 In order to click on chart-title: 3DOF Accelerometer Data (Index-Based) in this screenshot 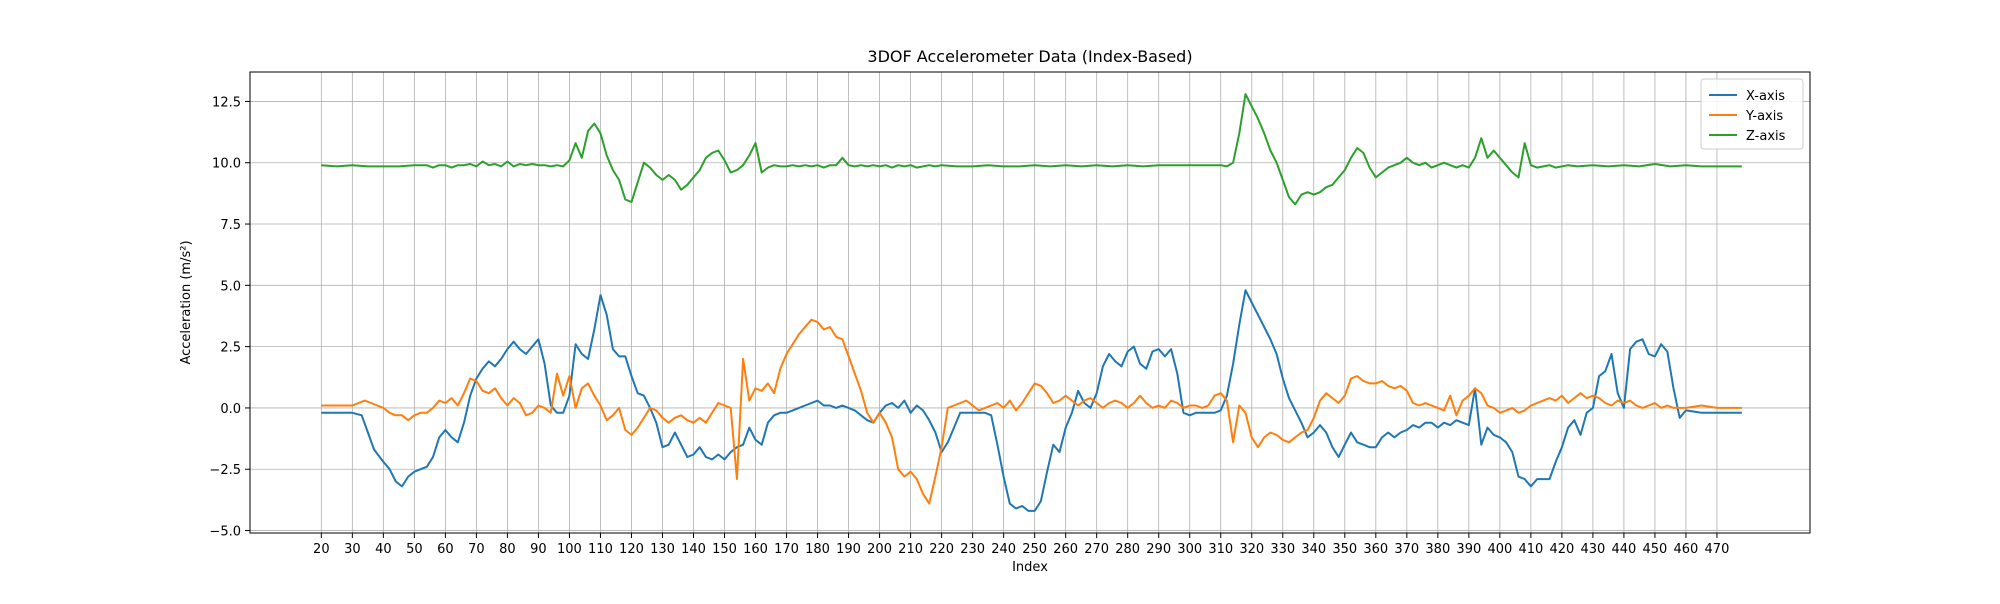, I will do `click(1029, 56)`.